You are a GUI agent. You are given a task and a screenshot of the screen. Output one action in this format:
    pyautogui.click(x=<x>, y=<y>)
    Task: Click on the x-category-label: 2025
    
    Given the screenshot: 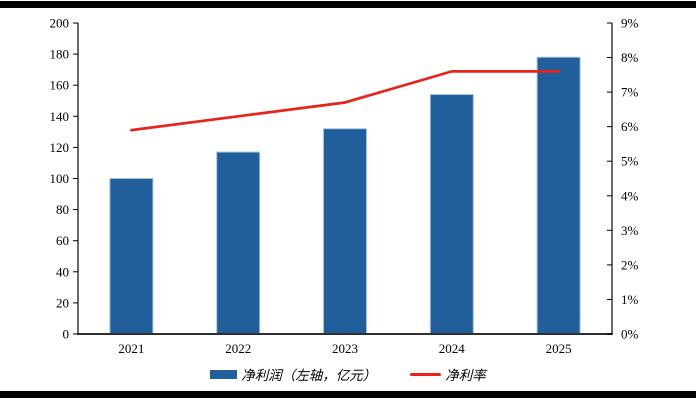 What is the action you would take?
    pyautogui.click(x=559, y=348)
    